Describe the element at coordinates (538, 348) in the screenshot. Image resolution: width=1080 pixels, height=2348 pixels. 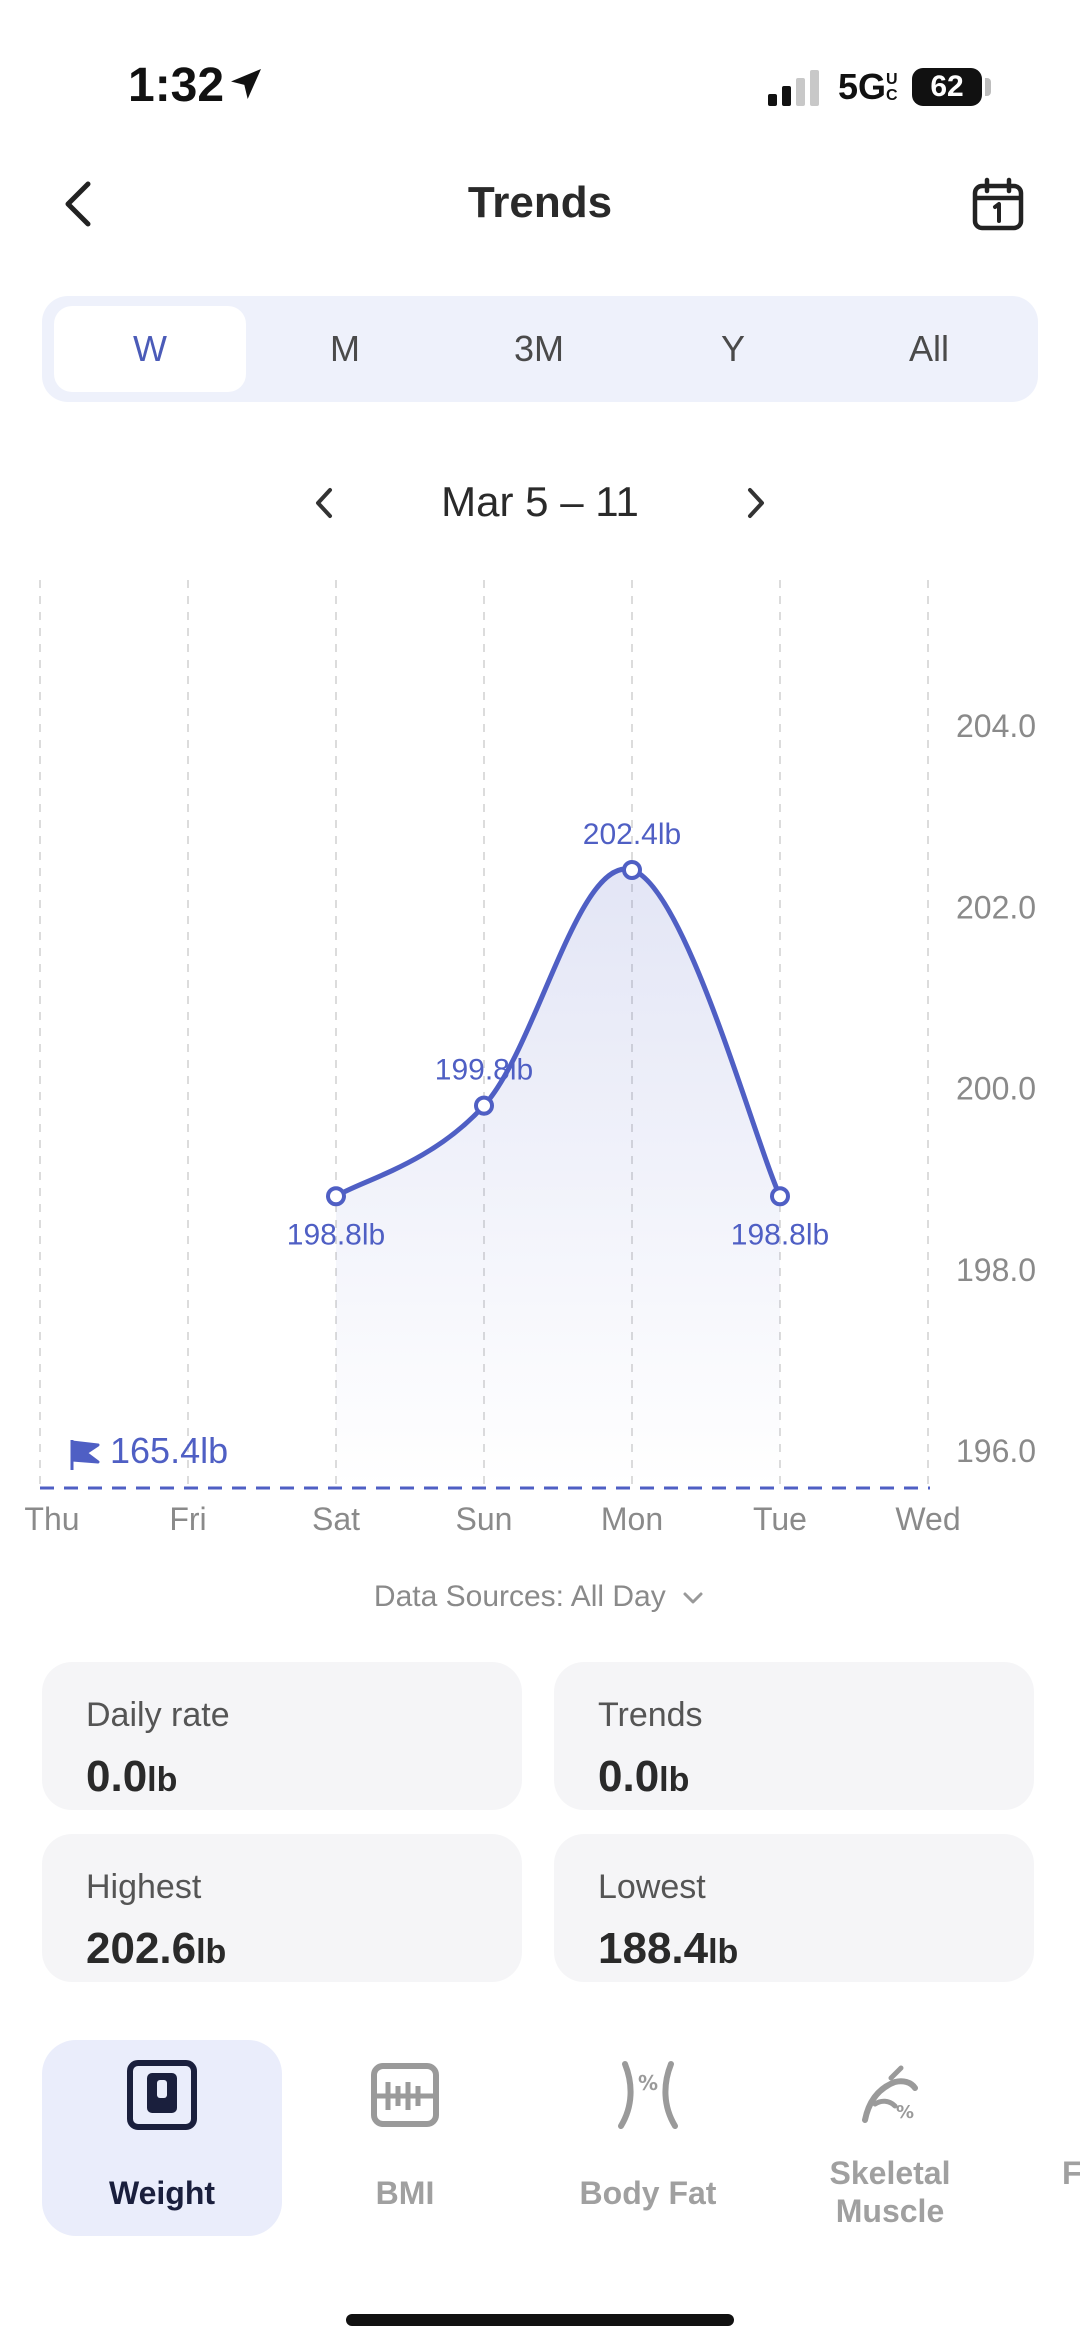
I see `segment-3-months: 3M` at that location.